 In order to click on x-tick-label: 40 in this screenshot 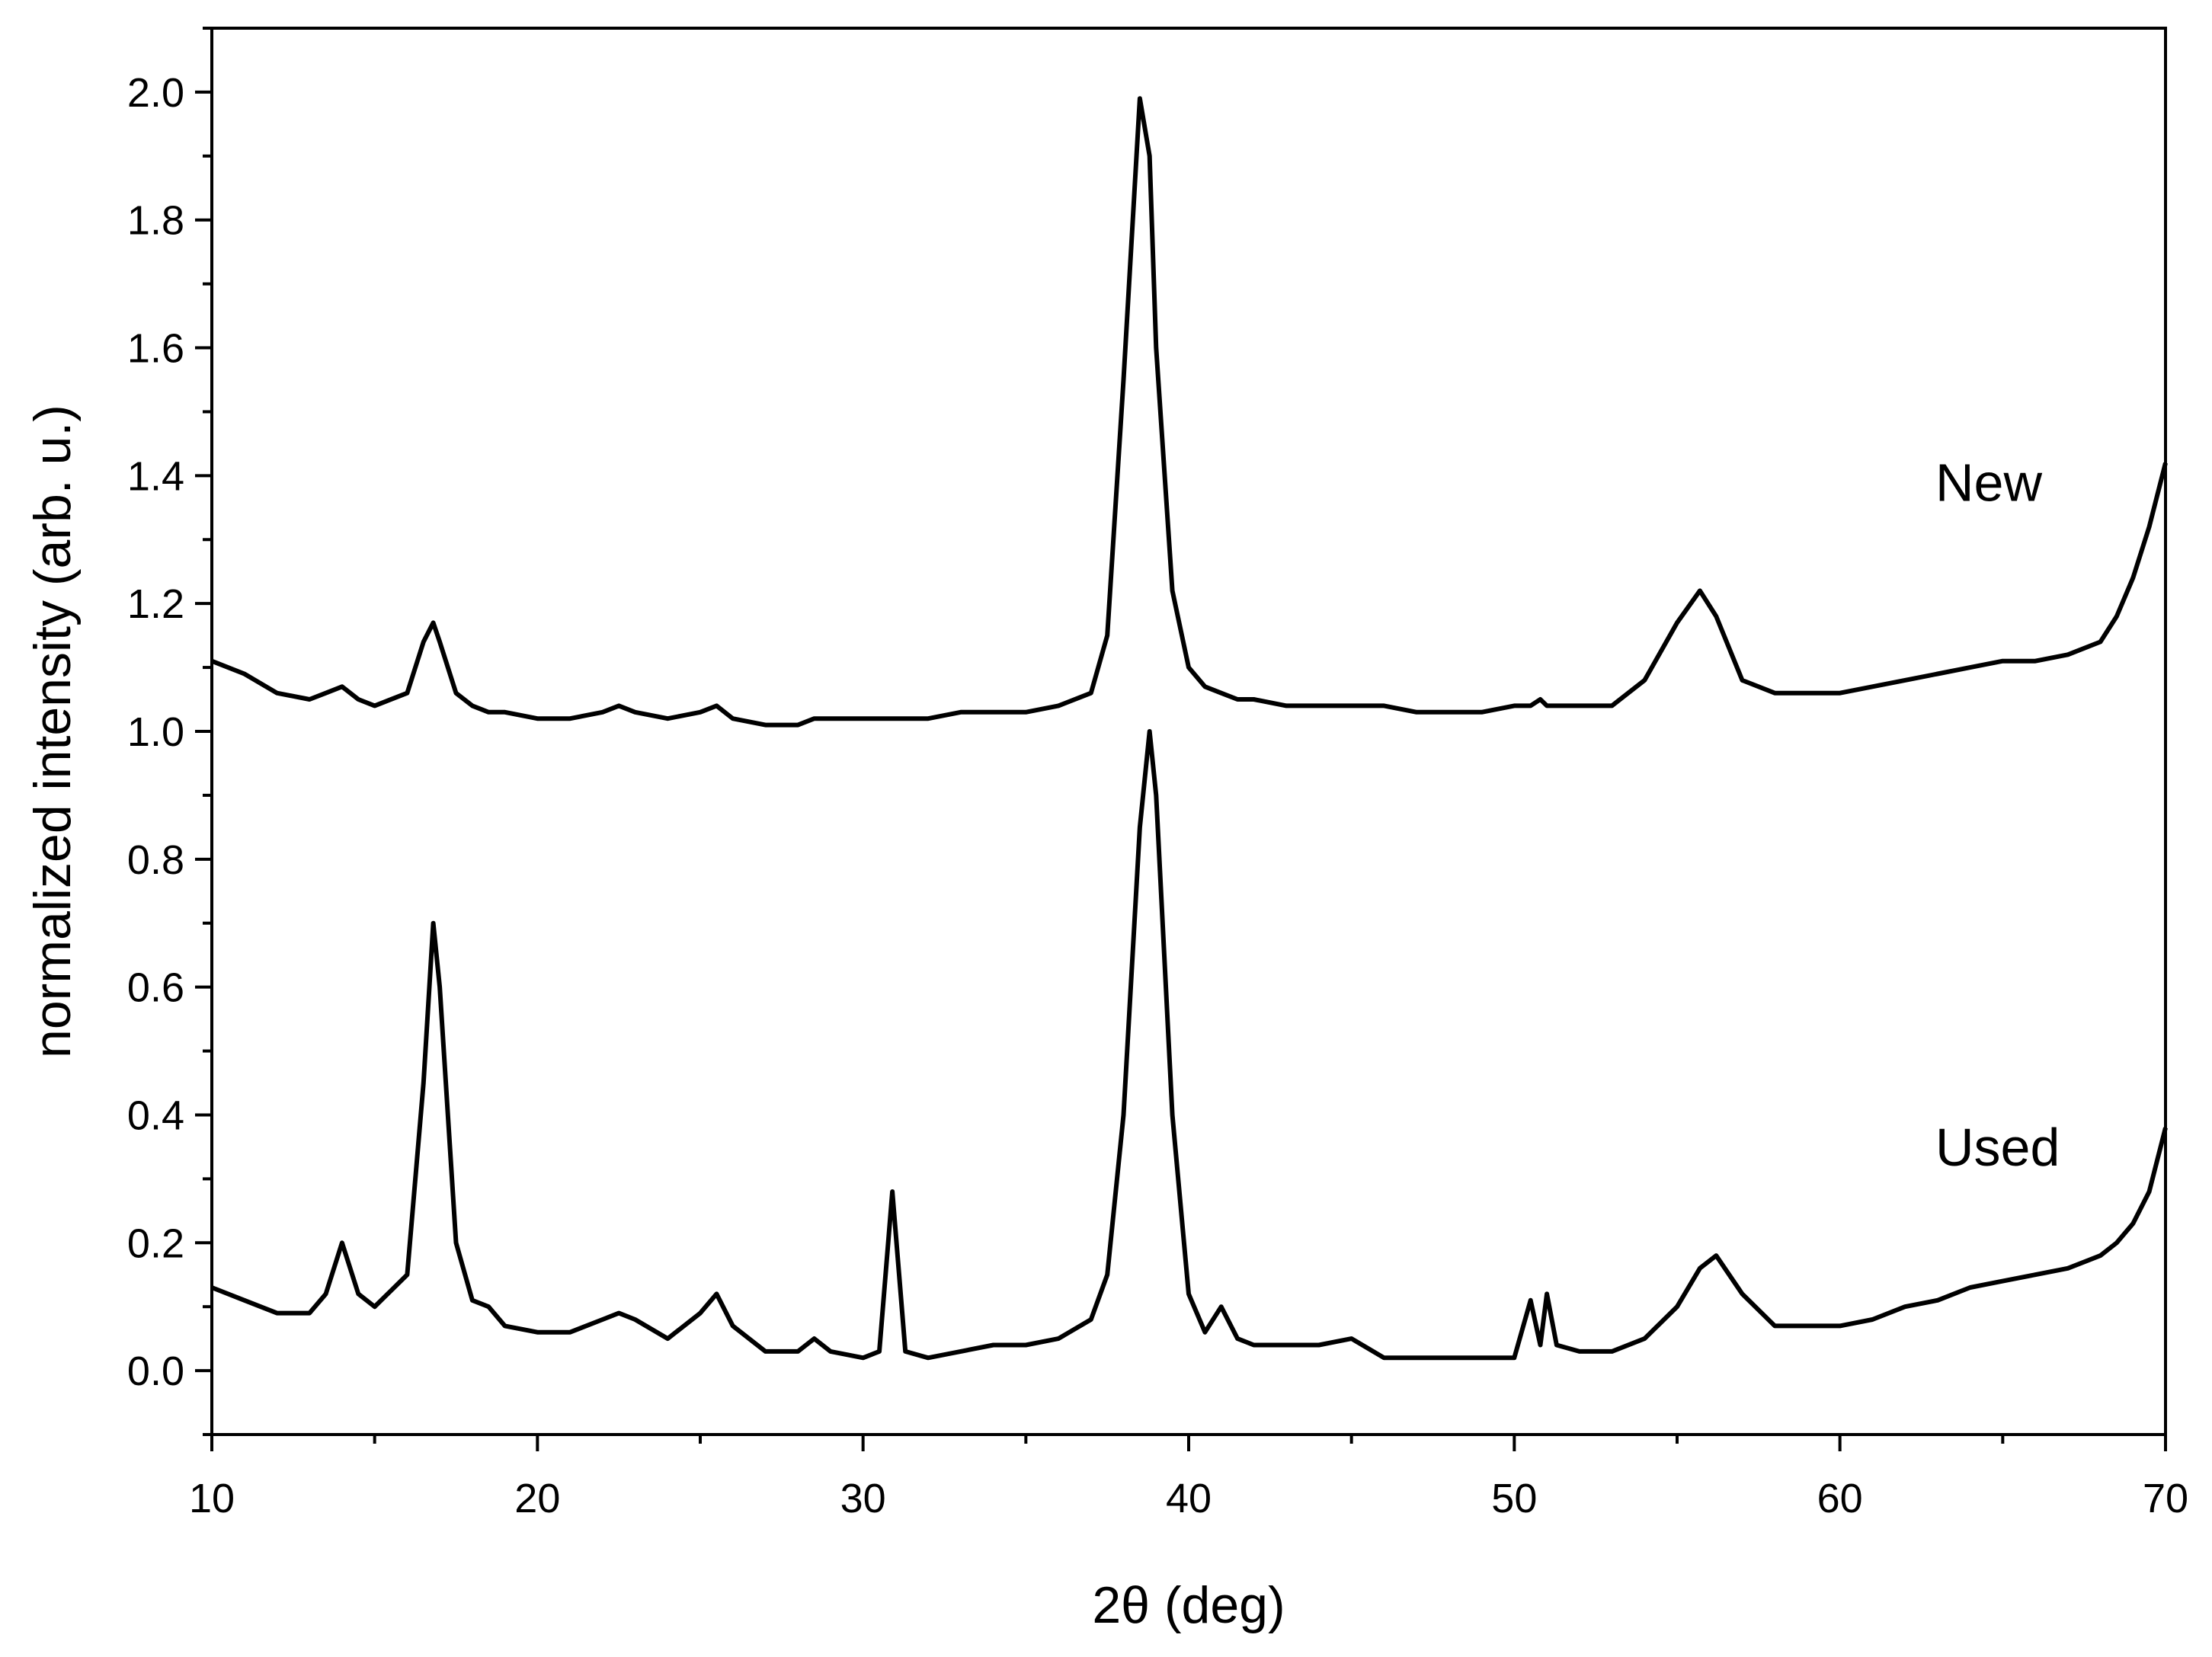, I will do `click(1189, 1498)`.